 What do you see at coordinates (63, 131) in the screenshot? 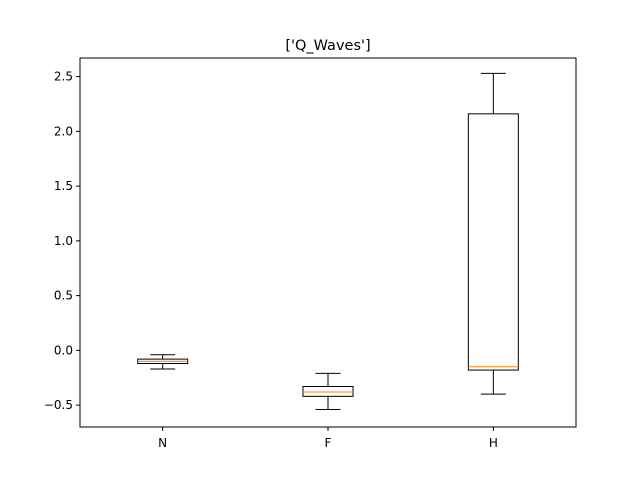
I see `y-tick-label: 2.0` at bounding box center [63, 131].